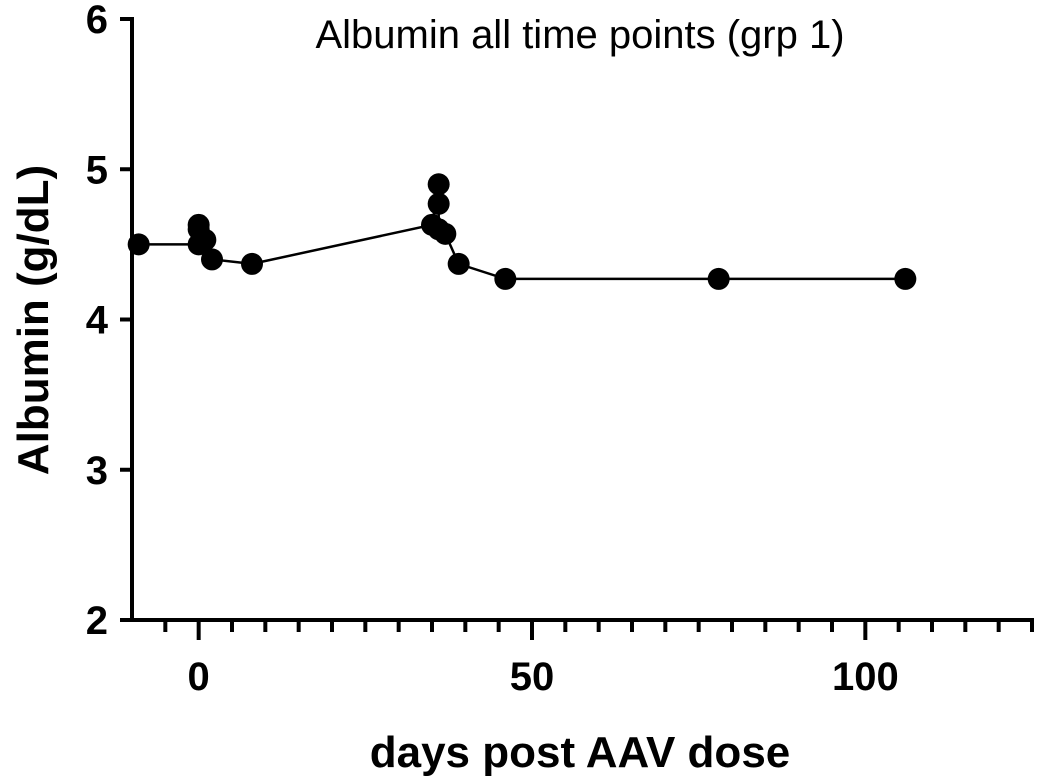 This screenshot has width=1037, height=781. I want to click on y-tick-label: 2, so click(97, 621).